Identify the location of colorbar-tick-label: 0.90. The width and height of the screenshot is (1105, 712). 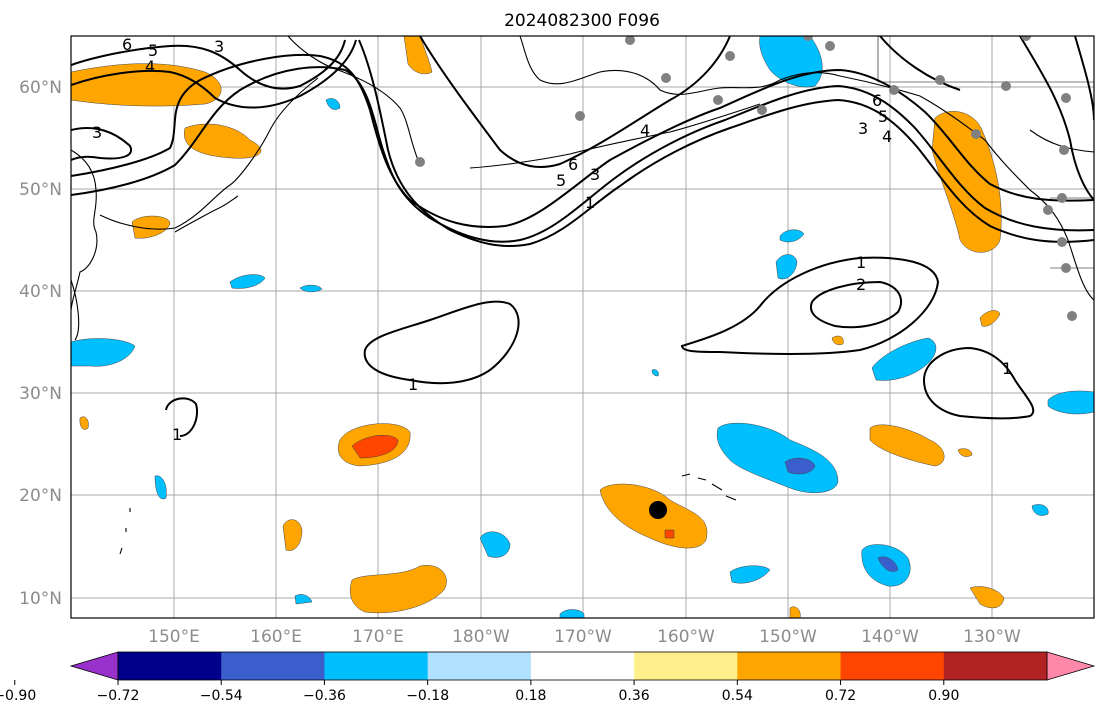
(943, 696).